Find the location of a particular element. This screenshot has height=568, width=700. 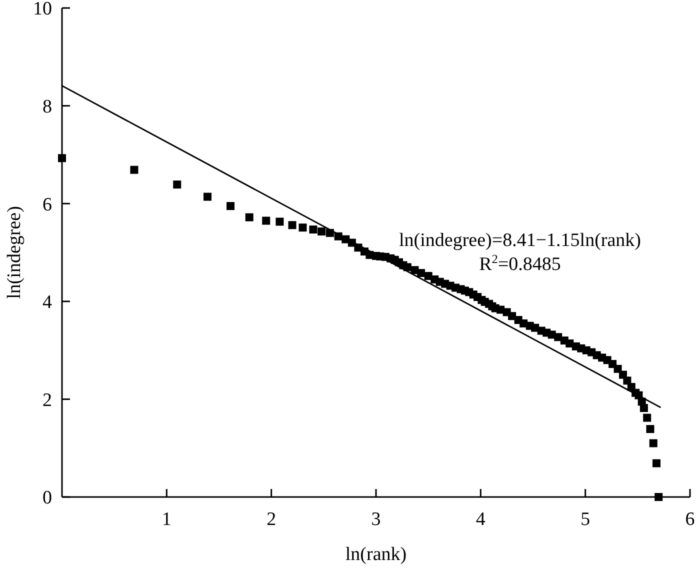

y-tick-label: 10 is located at coordinates (42, 10).